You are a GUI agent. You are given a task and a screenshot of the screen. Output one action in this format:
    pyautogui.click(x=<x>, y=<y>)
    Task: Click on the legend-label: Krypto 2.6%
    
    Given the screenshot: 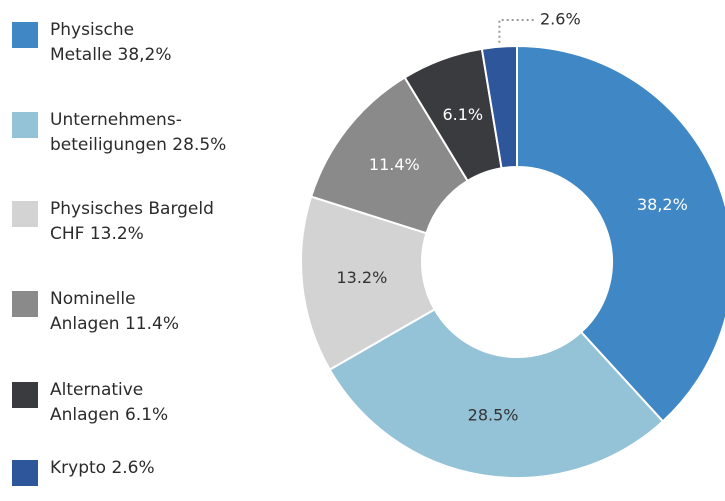 What is the action you would take?
    pyautogui.click(x=102, y=468)
    